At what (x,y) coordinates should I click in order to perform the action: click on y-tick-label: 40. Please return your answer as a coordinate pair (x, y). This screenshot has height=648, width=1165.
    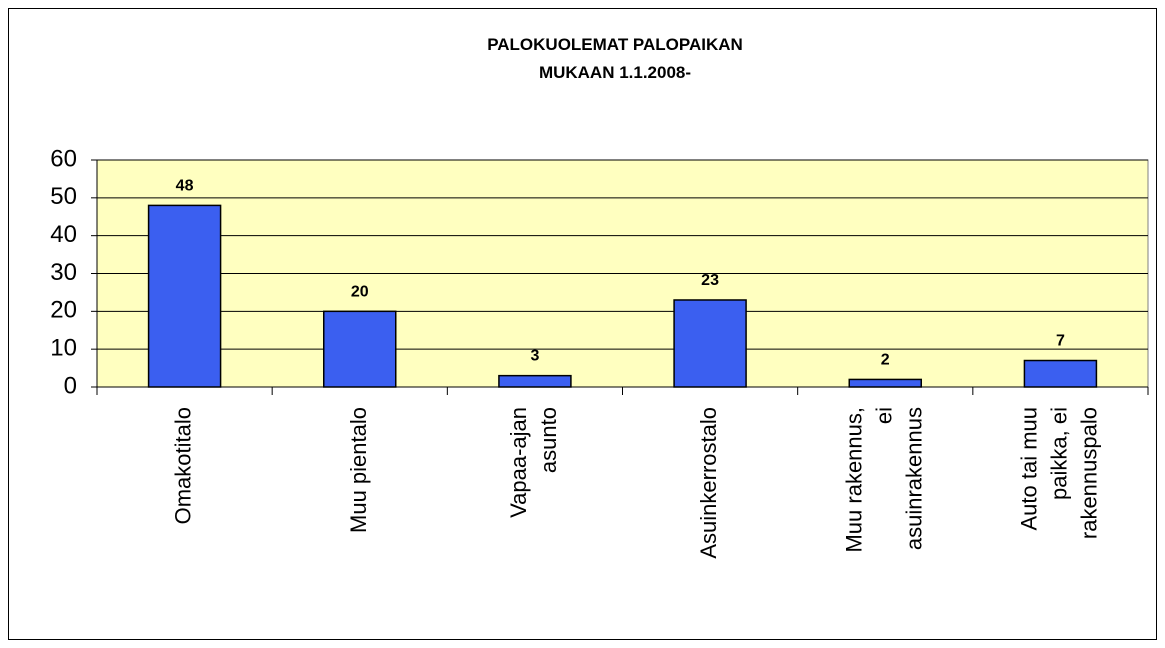
    Looking at the image, I should click on (63, 234).